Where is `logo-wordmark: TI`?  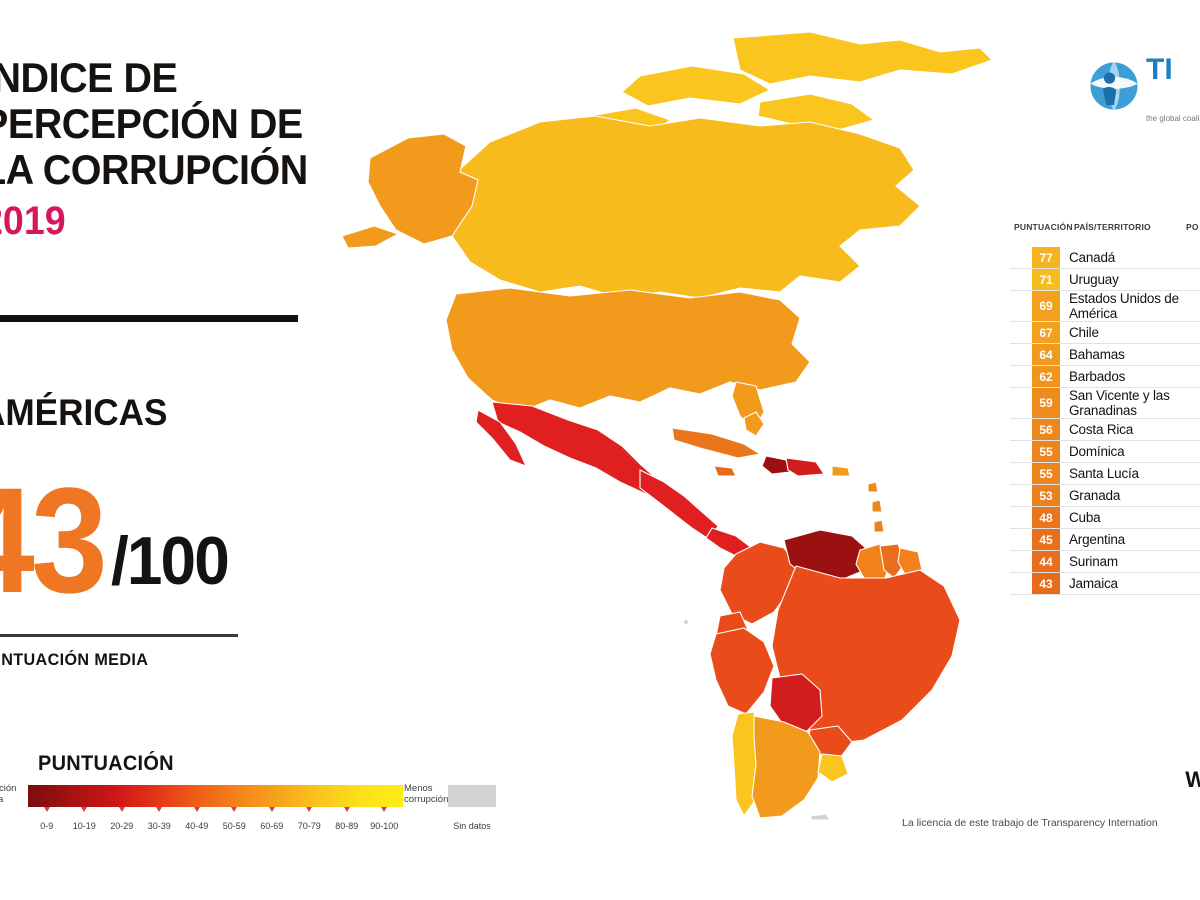
logo-wordmark: TI is located at coordinates (1159, 69).